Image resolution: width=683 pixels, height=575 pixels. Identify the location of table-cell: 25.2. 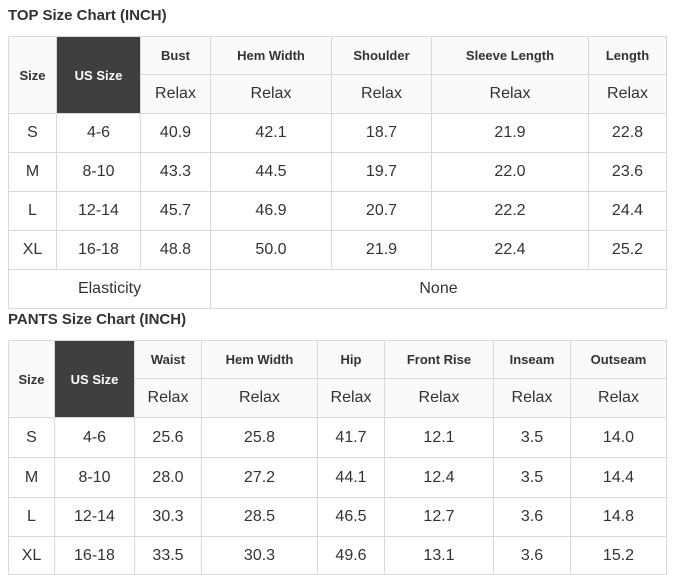
(627, 250).